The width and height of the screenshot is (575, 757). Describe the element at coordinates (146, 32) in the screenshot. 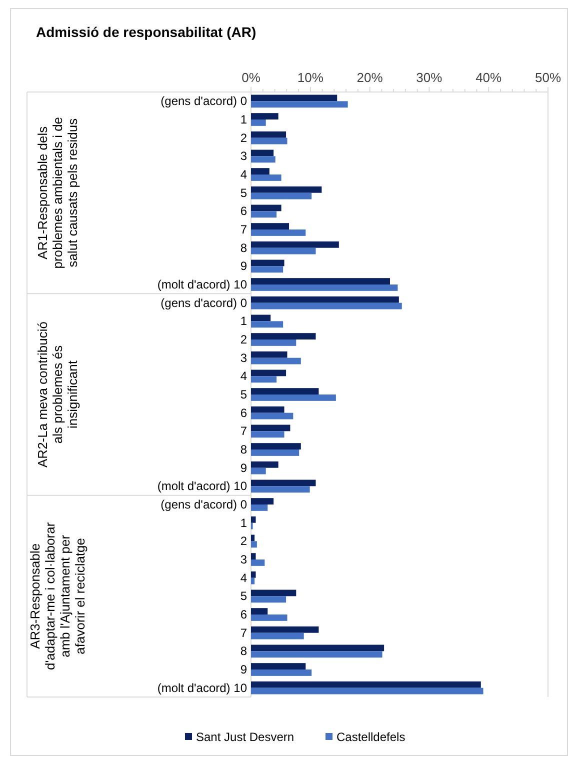

I see `chart-title: Admissió de responsabilitat (AR)` at that location.